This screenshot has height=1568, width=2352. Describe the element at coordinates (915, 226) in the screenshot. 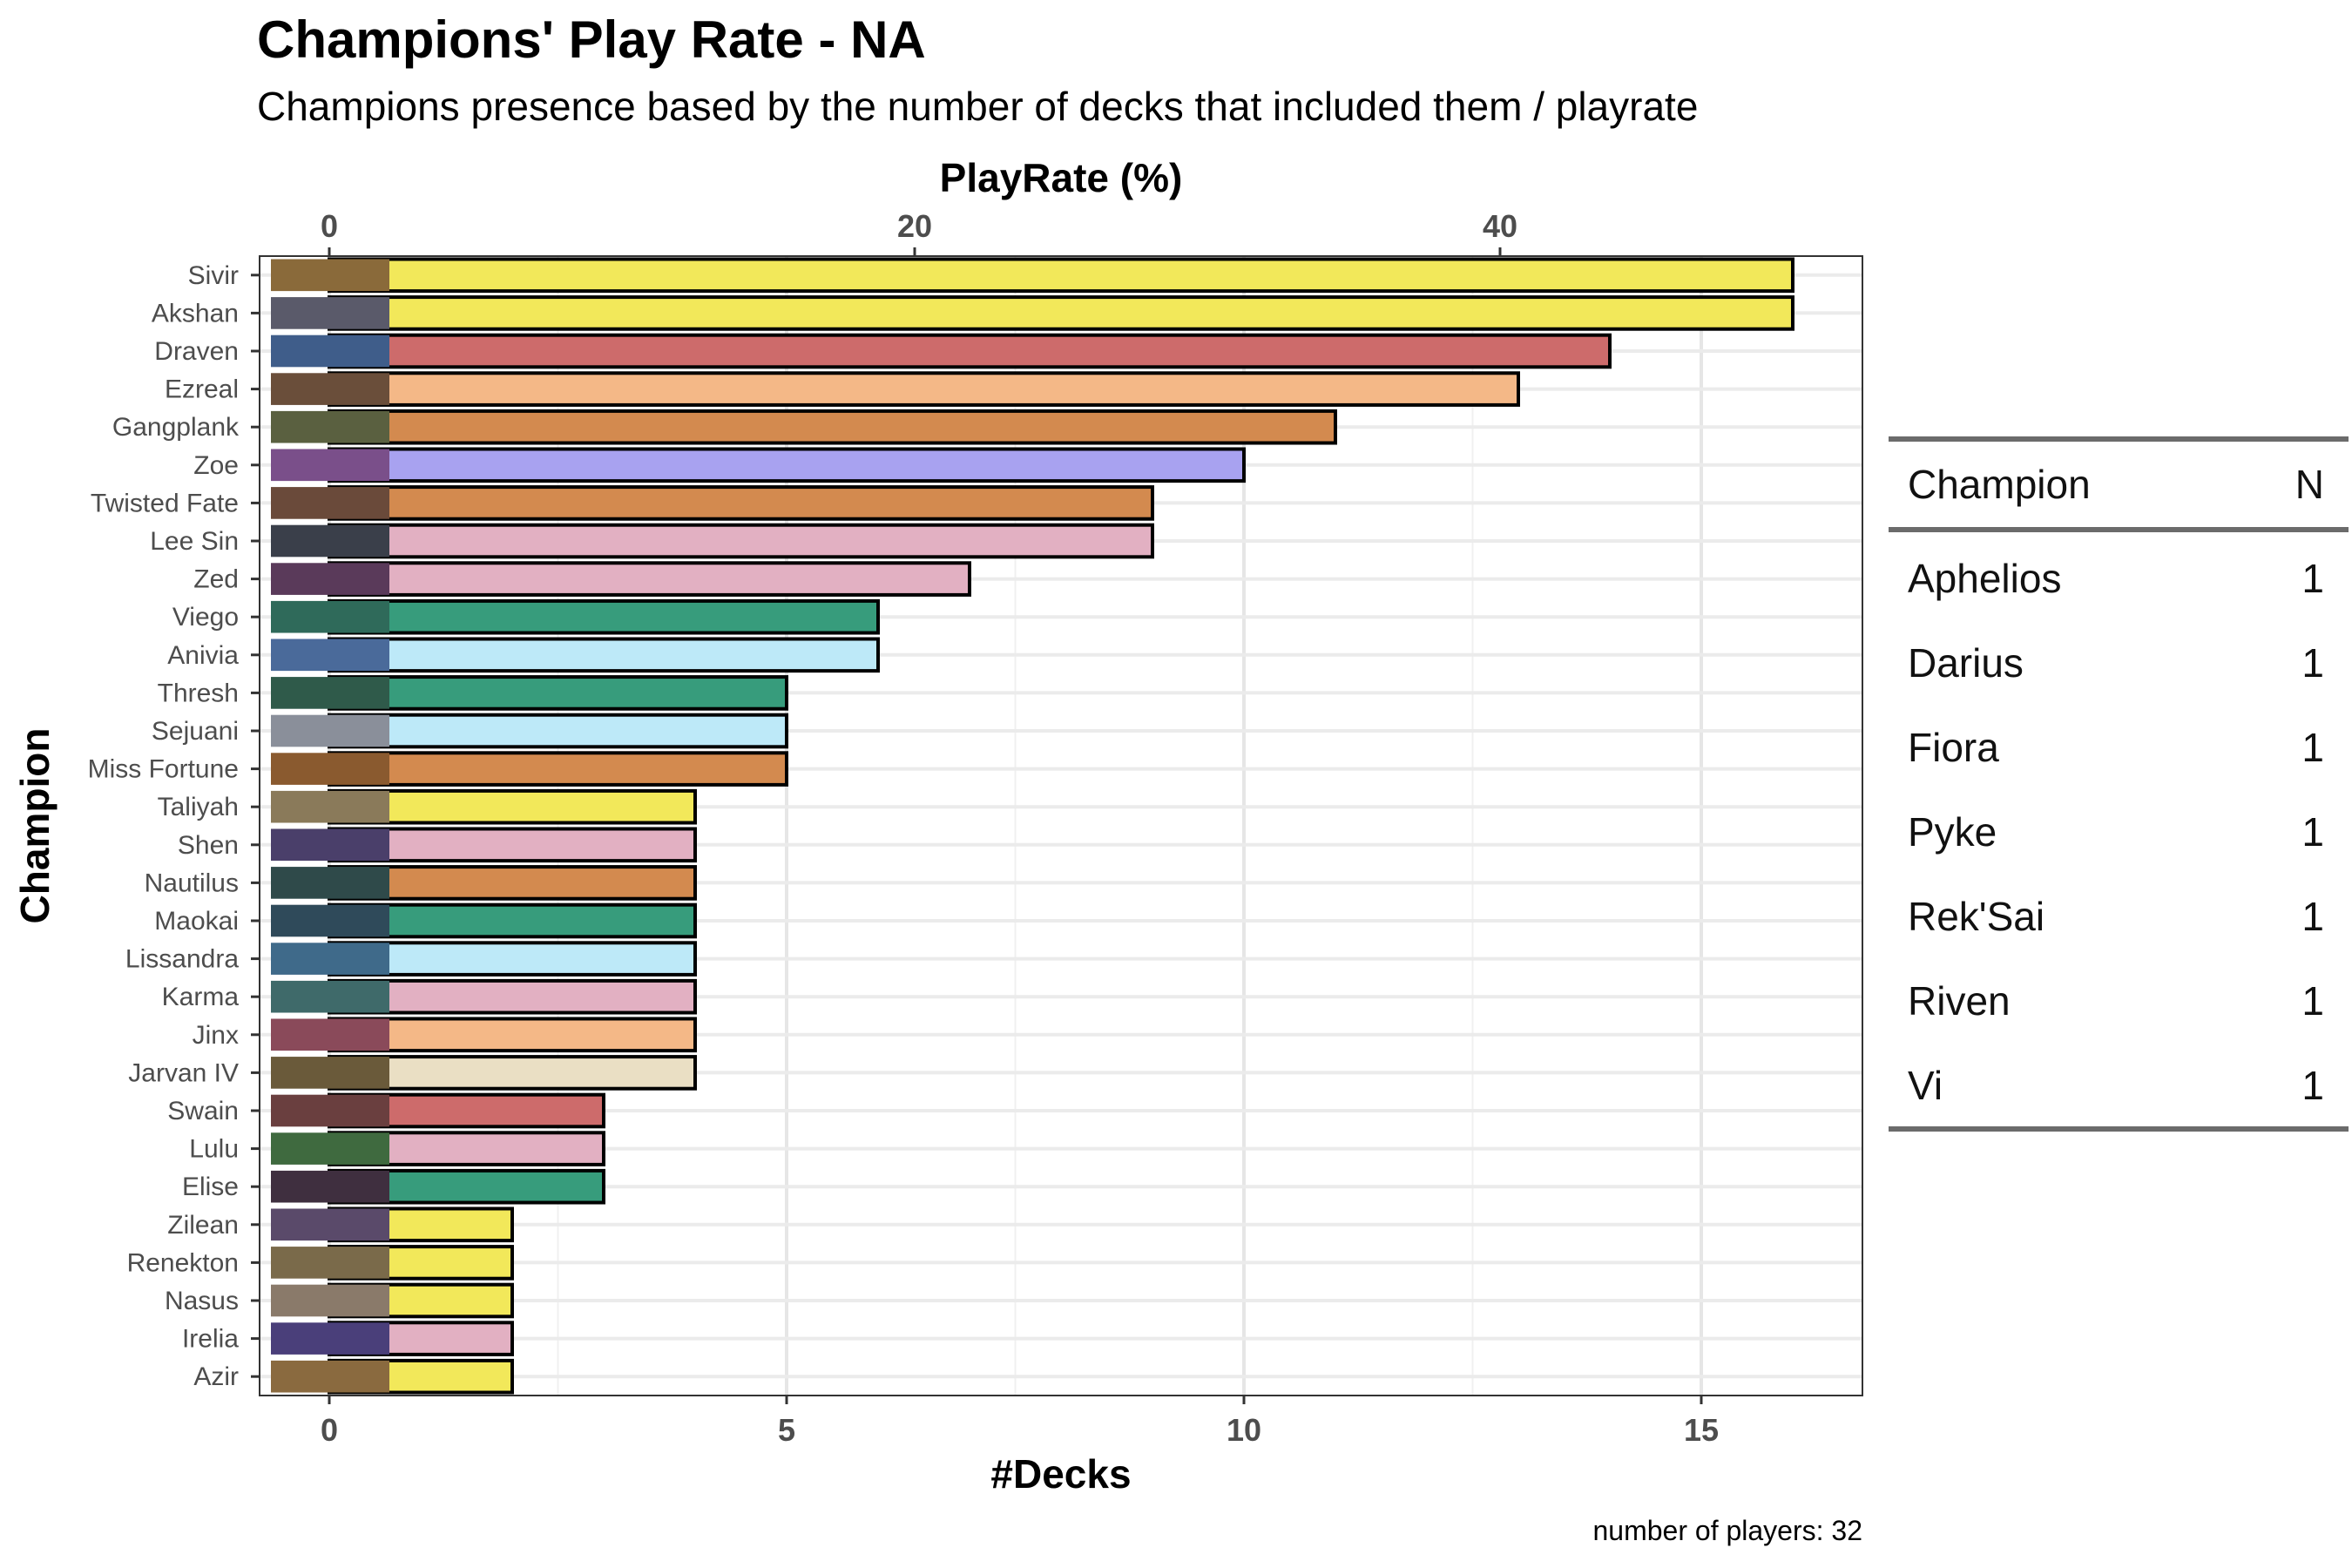

I see `x2-tick-label: 20` at that location.